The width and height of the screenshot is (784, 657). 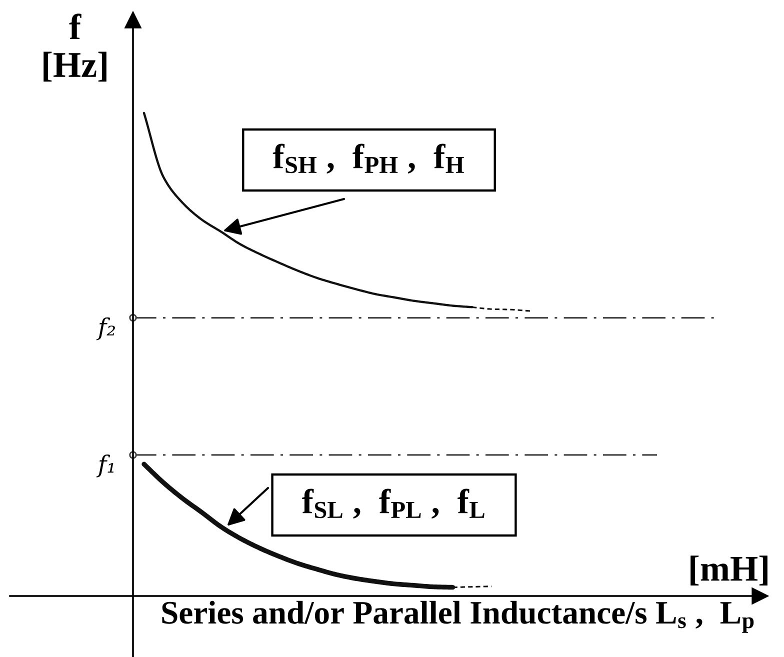 I want to click on ref-line-label: f₁, so click(x=105, y=466).